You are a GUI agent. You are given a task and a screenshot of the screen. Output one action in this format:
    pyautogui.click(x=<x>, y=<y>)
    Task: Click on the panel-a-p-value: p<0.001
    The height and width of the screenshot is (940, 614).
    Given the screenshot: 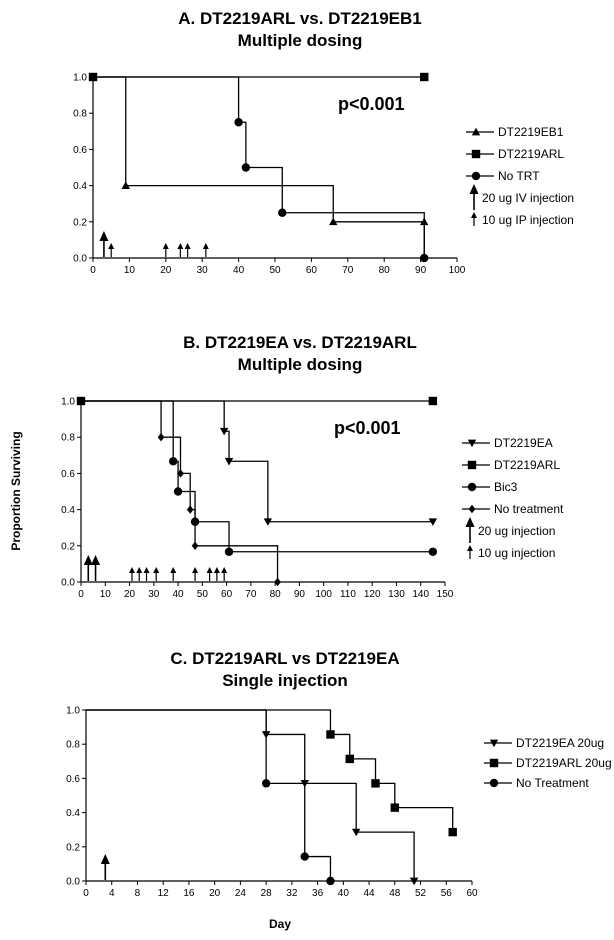 What is the action you would take?
    pyautogui.click(x=371, y=104)
    